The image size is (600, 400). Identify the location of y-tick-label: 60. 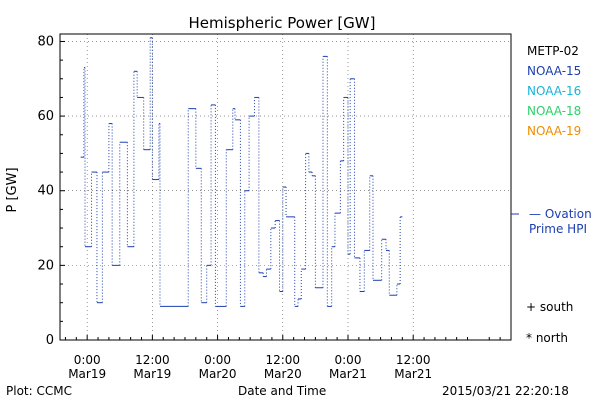
(45, 116).